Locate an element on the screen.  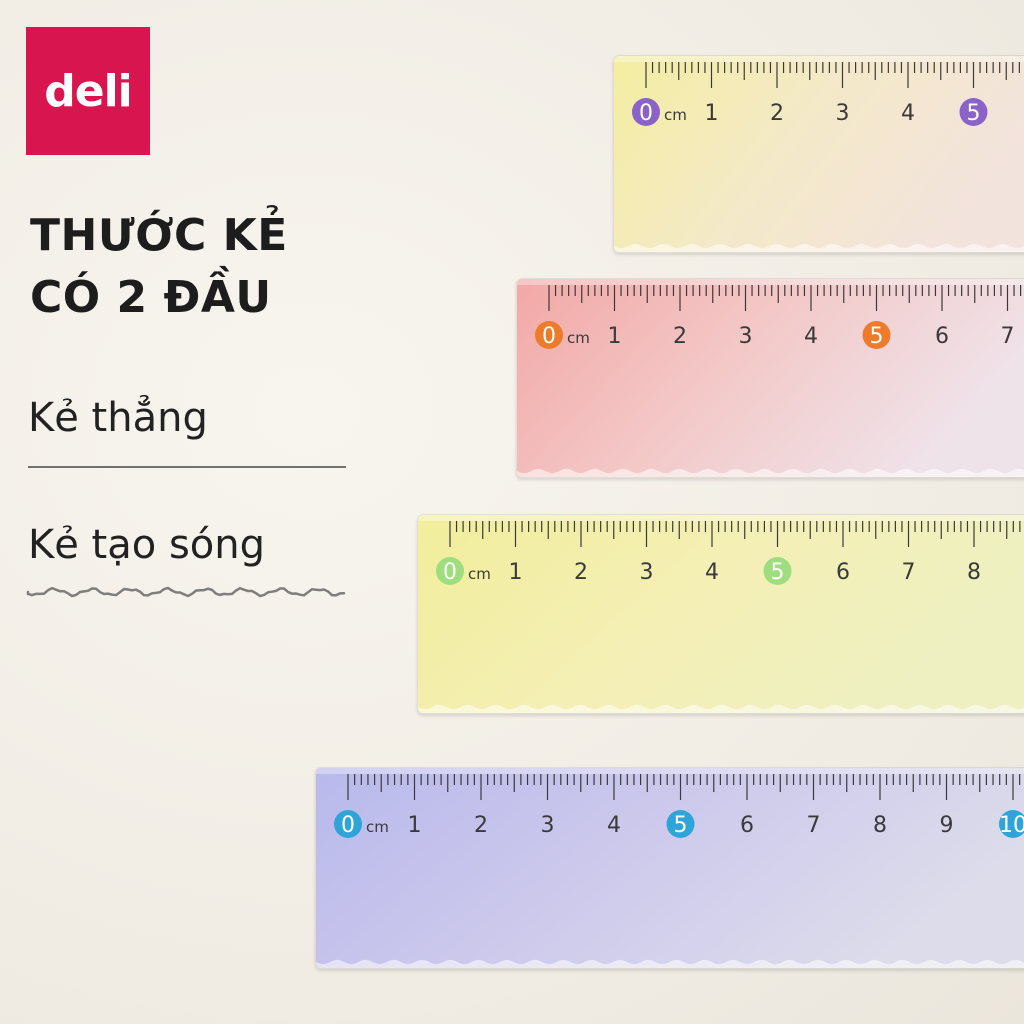
ruler-blue-cyan: 0 cm 1 2 3 4 5 6 7 8 9 10 is located at coordinates (669, 868).